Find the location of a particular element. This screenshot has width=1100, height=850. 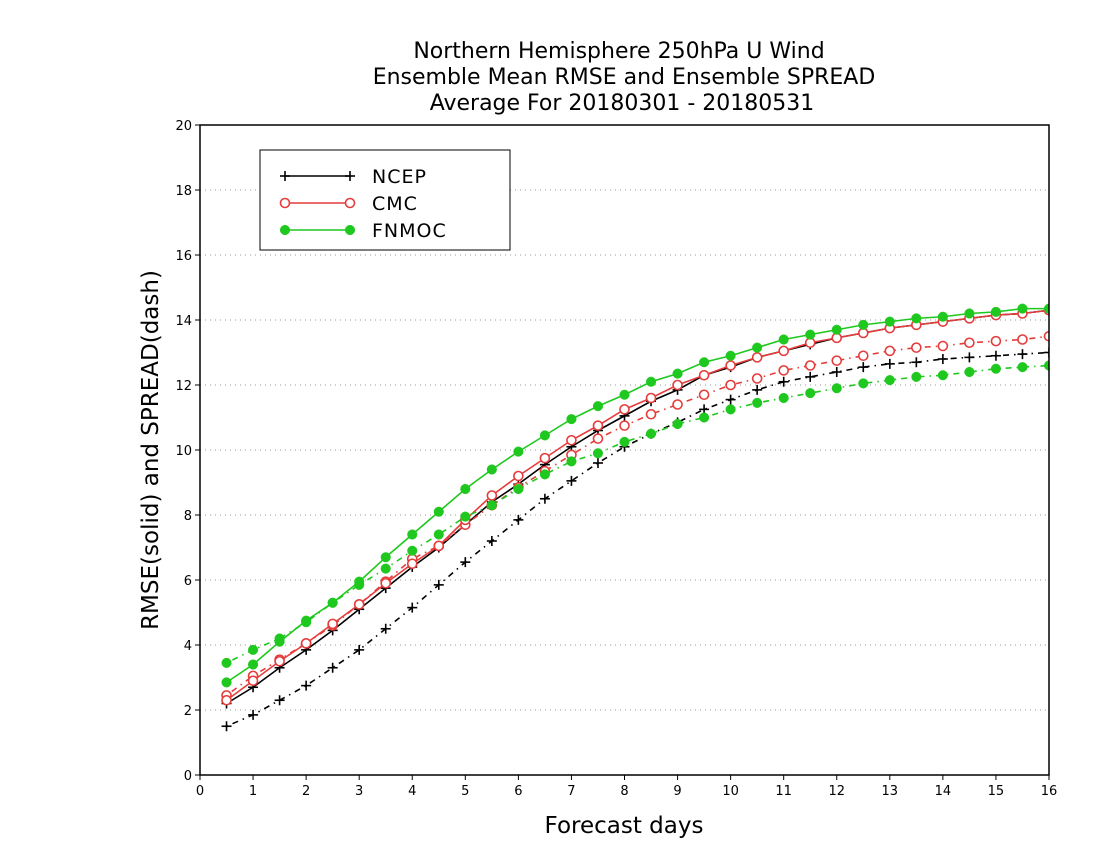

x-tick-label-4: 4 is located at coordinates (412, 791).